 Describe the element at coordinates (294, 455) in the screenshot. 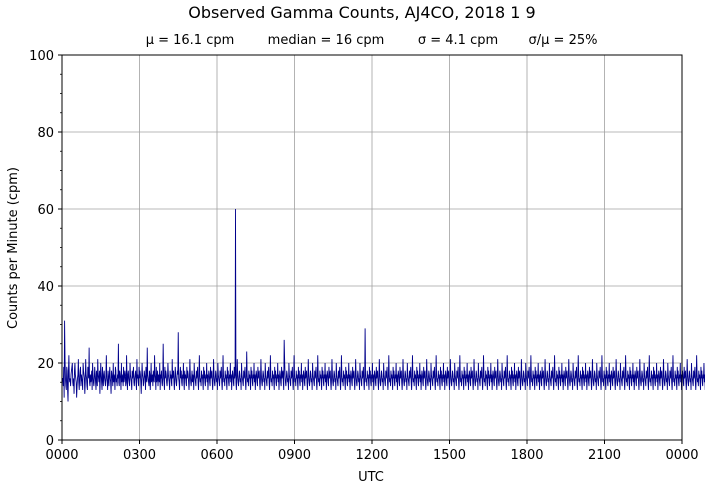

I see `x-tick-label: 0900` at that location.